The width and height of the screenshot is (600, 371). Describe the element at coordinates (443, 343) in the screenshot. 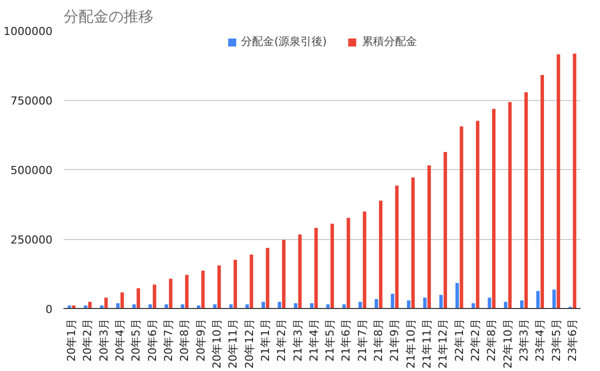

I see `x-tick-label: 21年12月` at that location.